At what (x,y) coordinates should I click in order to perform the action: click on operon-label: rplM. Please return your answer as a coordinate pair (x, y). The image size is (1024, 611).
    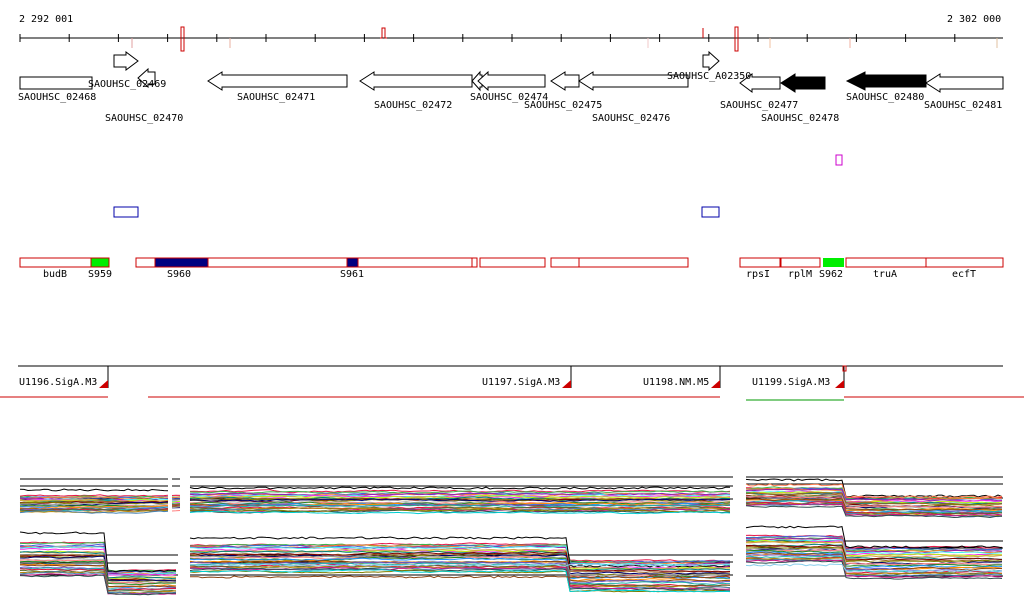
    Looking at the image, I should click on (800, 274).